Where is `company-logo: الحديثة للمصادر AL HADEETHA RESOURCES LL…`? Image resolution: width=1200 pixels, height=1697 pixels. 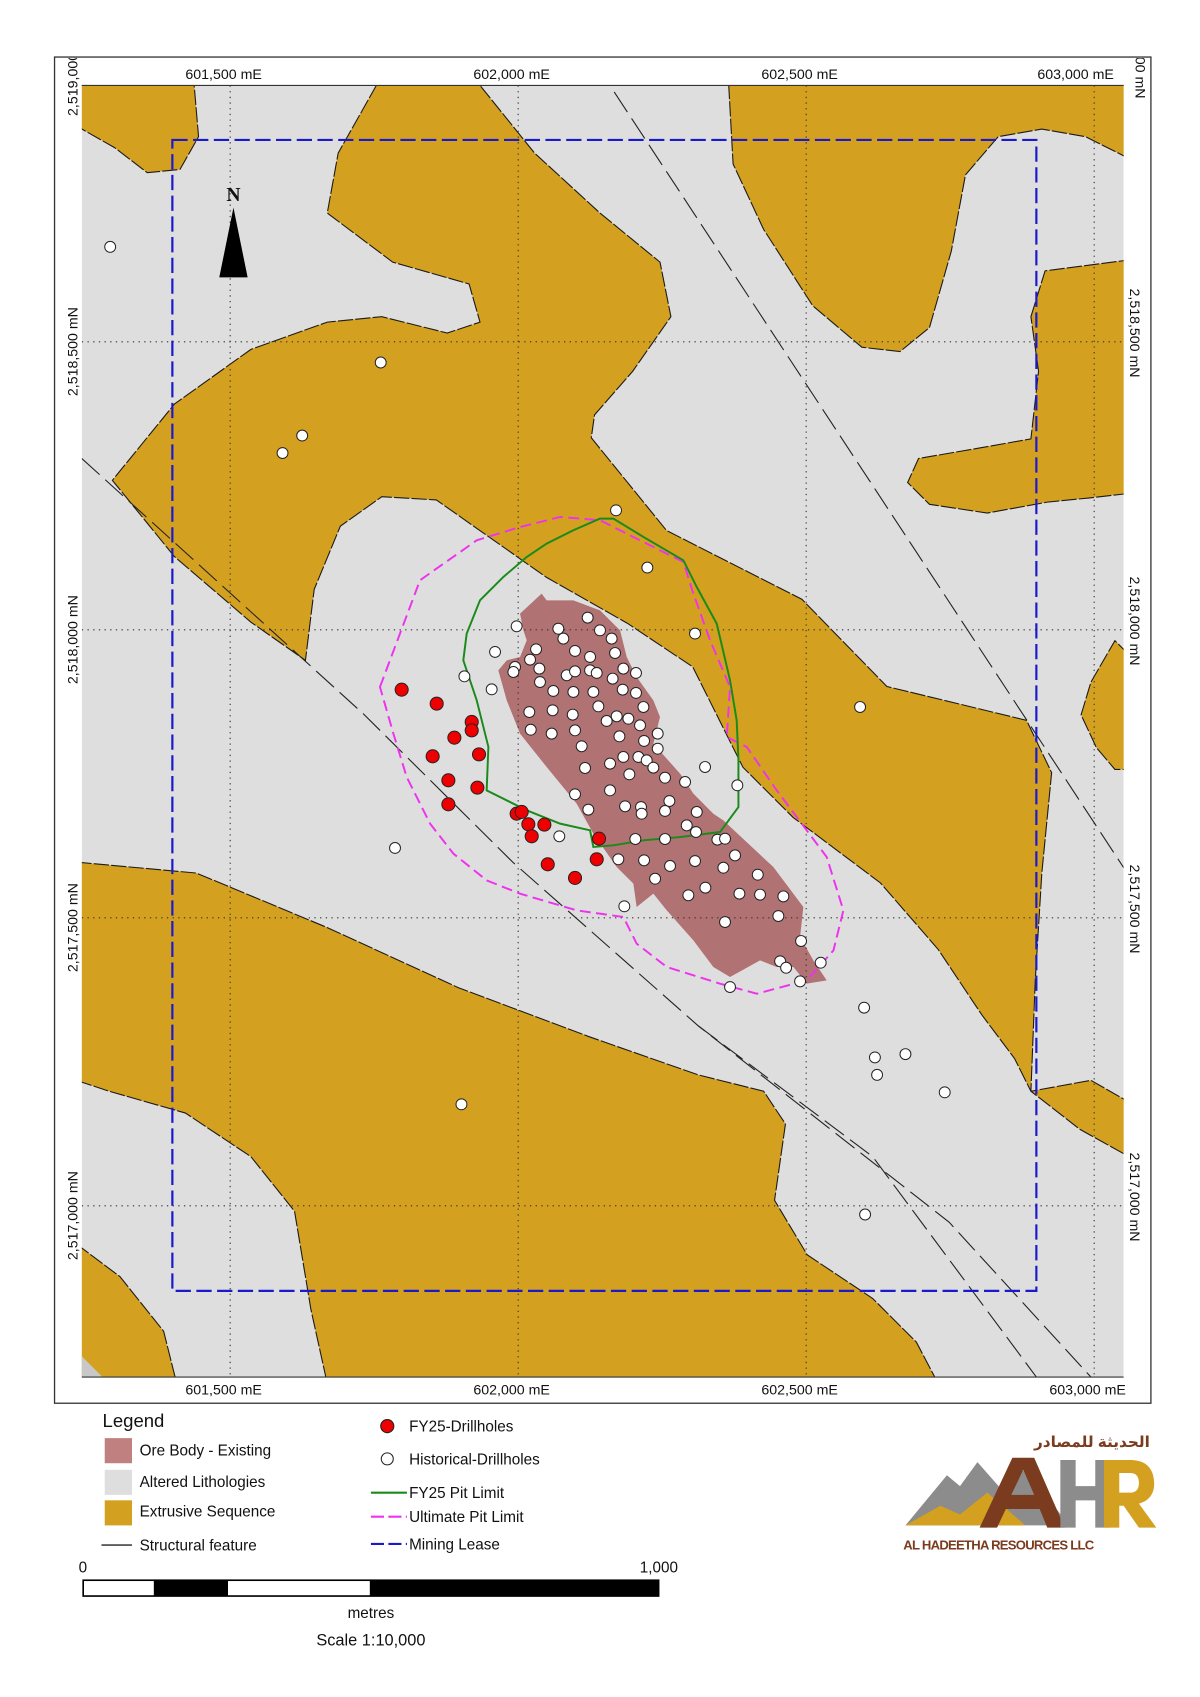 company-logo: الحديثة للمصادر AL HADEETHA RESOURCES LL… is located at coordinates (1030, 1493).